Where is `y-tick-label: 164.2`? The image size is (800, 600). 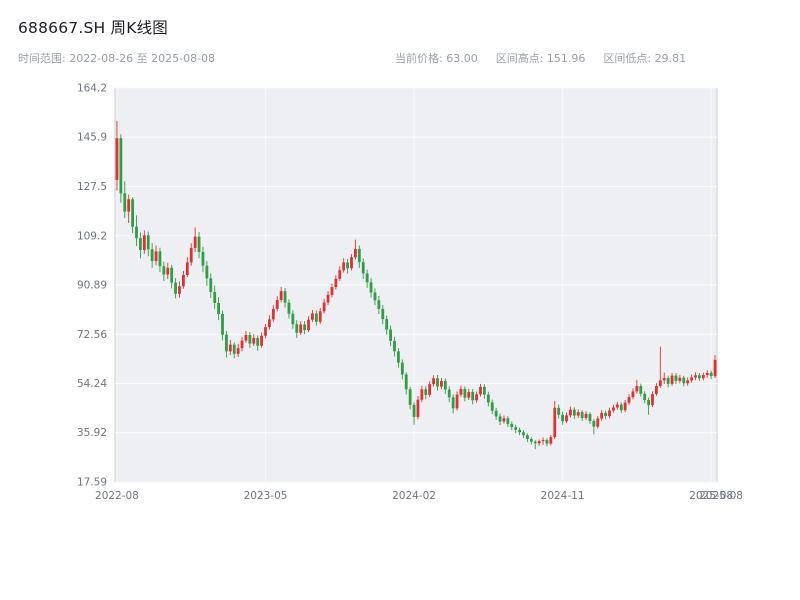
y-tick-label: 164.2 is located at coordinates (92, 89).